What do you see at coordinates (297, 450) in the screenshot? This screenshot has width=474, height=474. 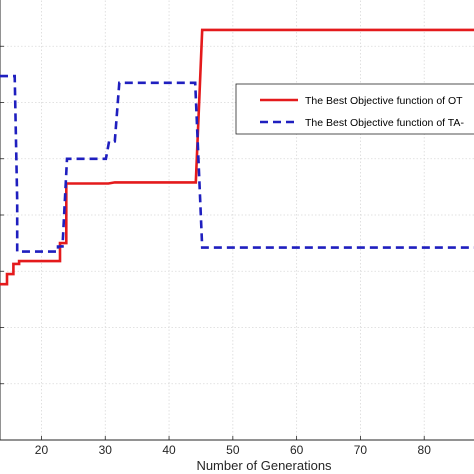 I see `x-tick-label: 60` at bounding box center [297, 450].